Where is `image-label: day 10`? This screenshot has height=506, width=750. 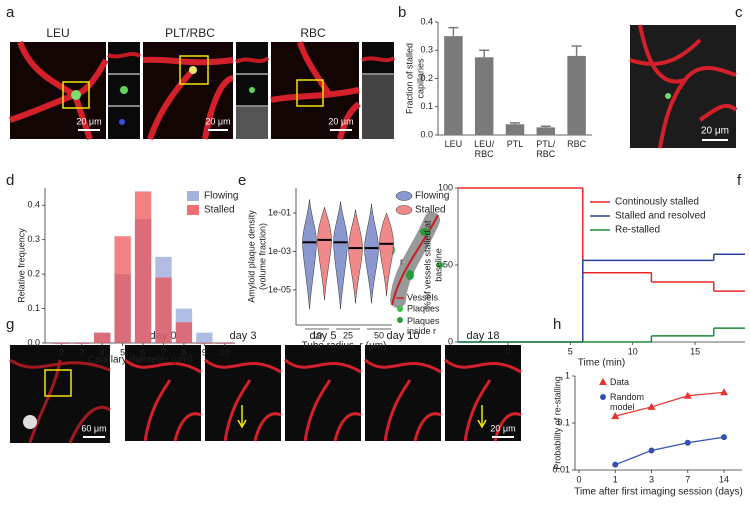
image-label: day 10 is located at coordinates (402, 336).